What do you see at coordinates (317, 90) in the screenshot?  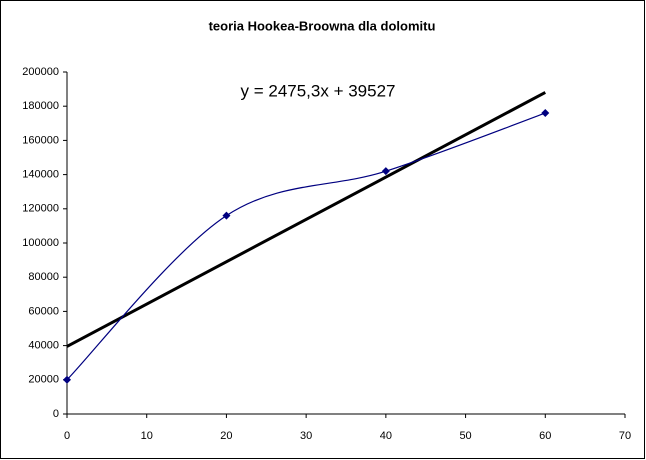 I see `trendline-equation: y = 2475,3x + 39527` at bounding box center [317, 90].